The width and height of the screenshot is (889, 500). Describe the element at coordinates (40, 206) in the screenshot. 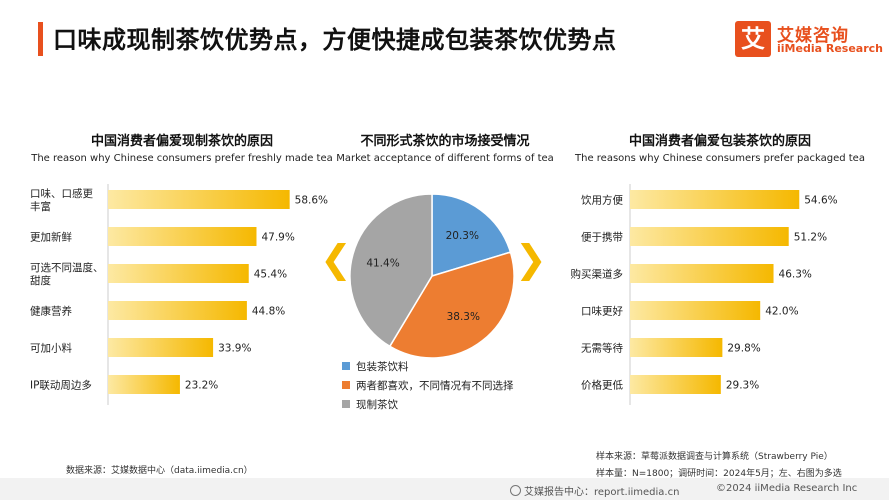

I see `left-category-label: 丰富` at that location.